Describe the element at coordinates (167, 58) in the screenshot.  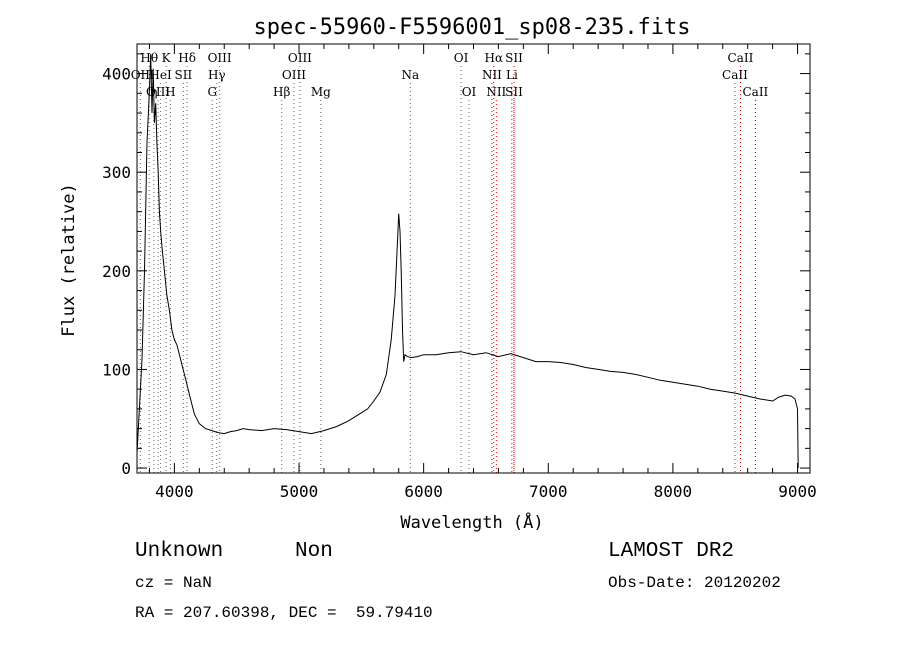
I see `spectral-line-label: K` at that location.